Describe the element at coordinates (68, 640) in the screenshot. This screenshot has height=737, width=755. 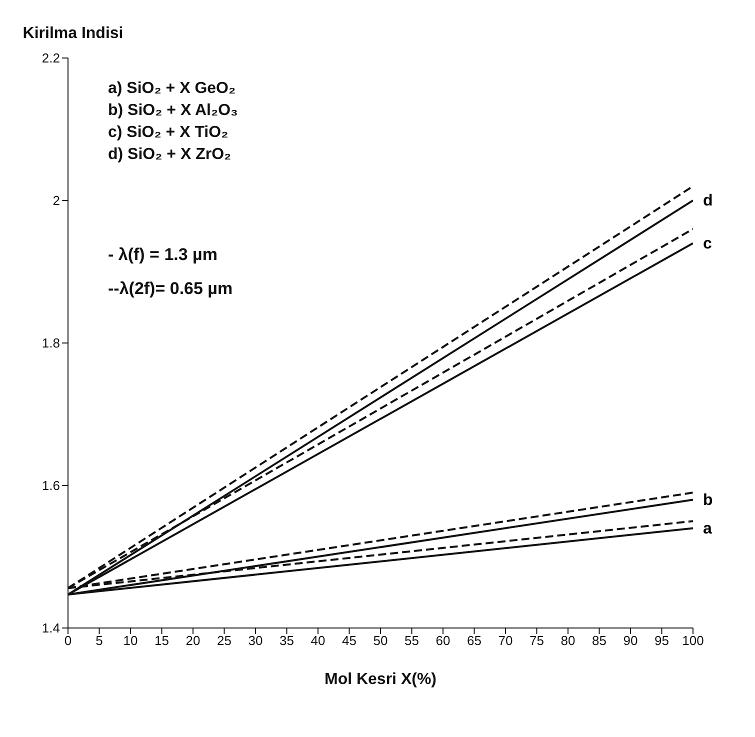
I see `x-tick-label: 0` at that location.